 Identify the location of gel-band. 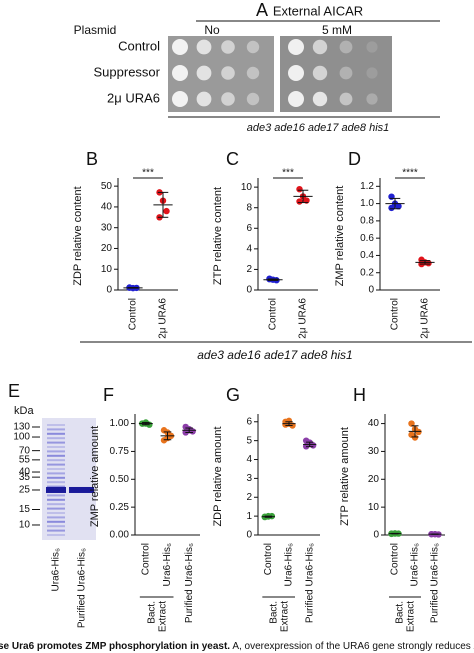
(56, 489).